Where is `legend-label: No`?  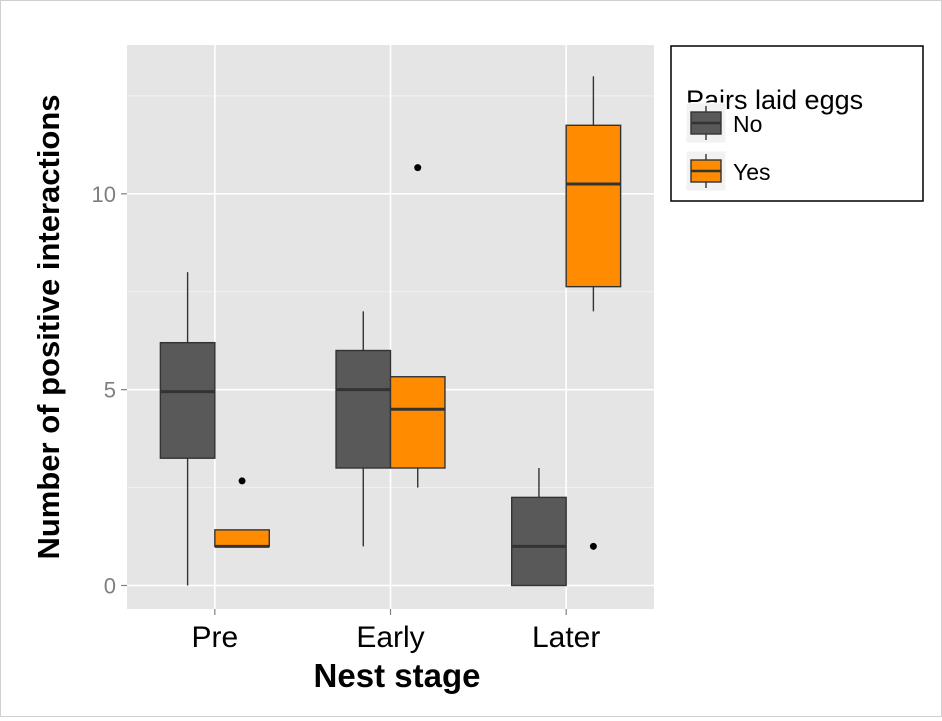 legend-label: No is located at coordinates (747, 124).